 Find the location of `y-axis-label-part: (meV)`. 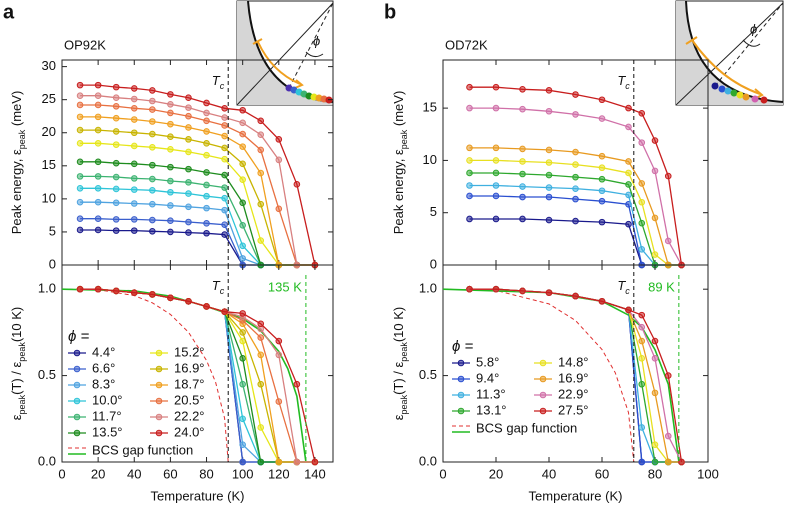

y-axis-label-part: (meV) is located at coordinates (16, 110).